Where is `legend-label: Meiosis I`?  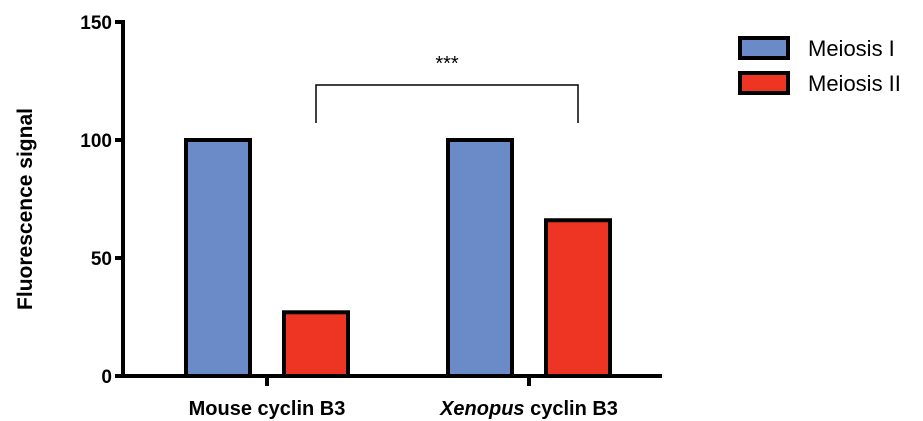
legend-label: Meiosis I is located at coordinates (851, 48).